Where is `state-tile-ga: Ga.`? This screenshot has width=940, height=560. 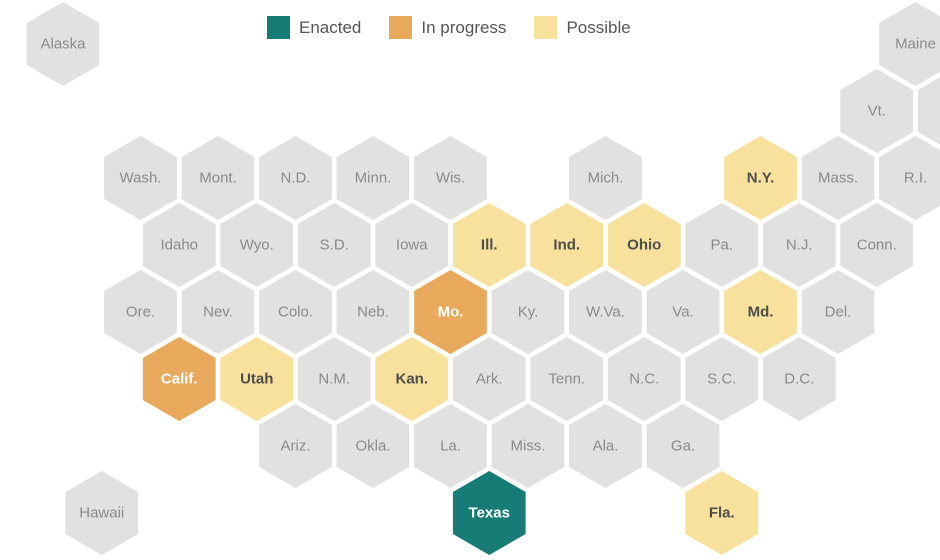
state-tile-ga: Ga. is located at coordinates (683, 446).